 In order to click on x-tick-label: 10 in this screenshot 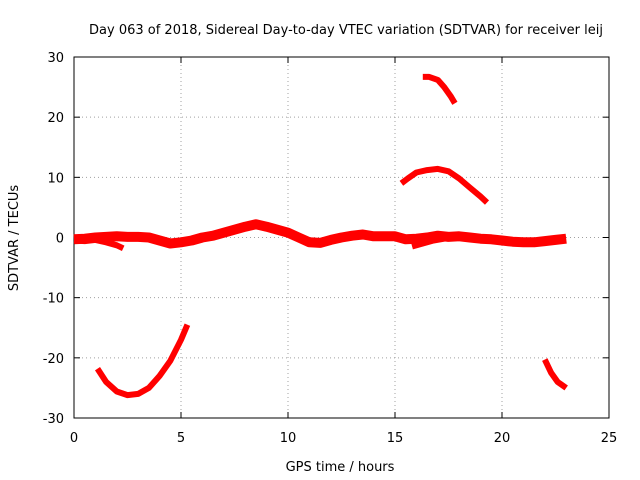, I will do `click(288, 438)`.